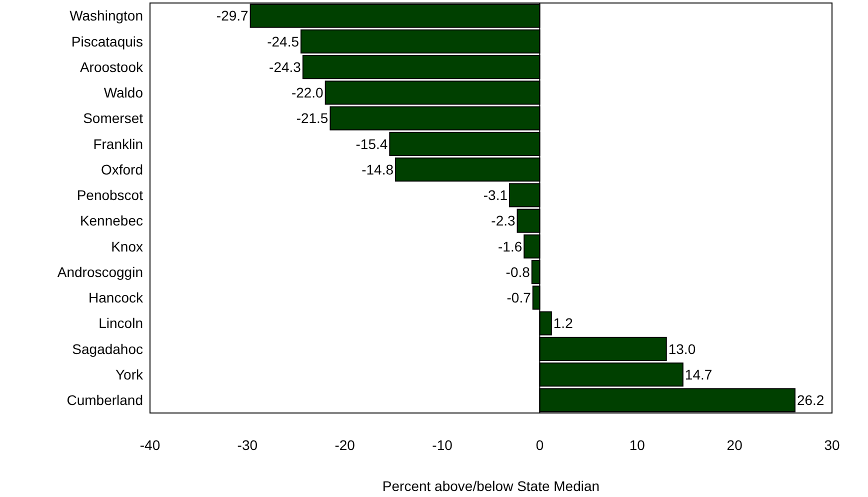 Image resolution: width=868 pixels, height=497 pixels. What do you see at coordinates (124, 92) in the screenshot?
I see `y-tick-label: Waldo` at bounding box center [124, 92].